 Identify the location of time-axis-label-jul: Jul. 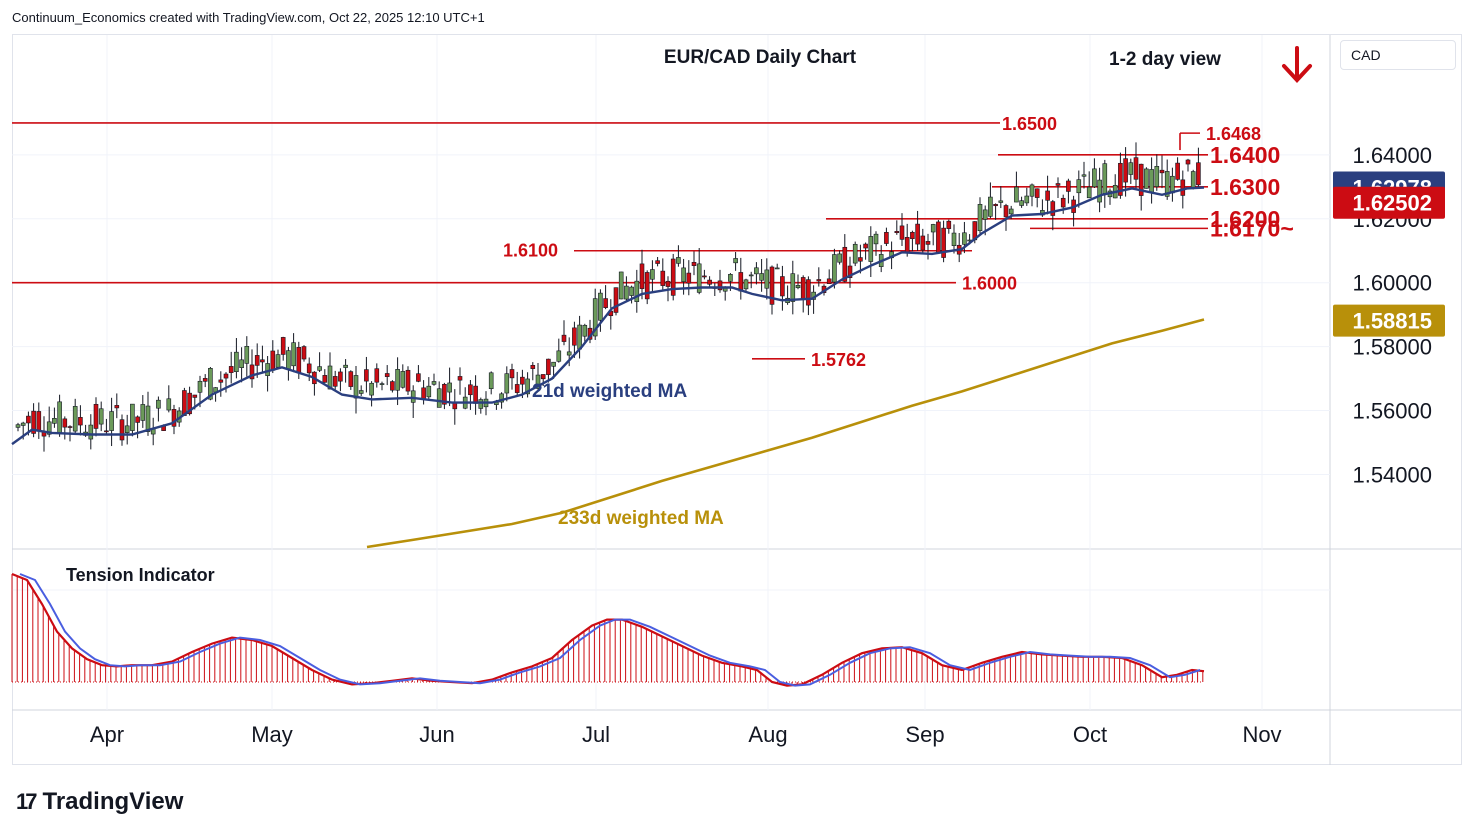
(596, 734).